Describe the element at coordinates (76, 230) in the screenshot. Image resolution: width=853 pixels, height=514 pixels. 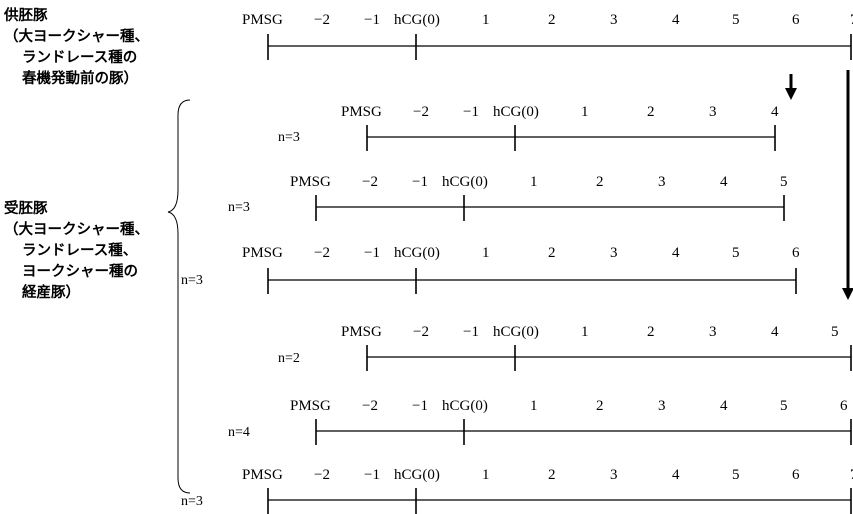
I see `recipient-desc-line-1: （大ヨークシャー種、` at that location.